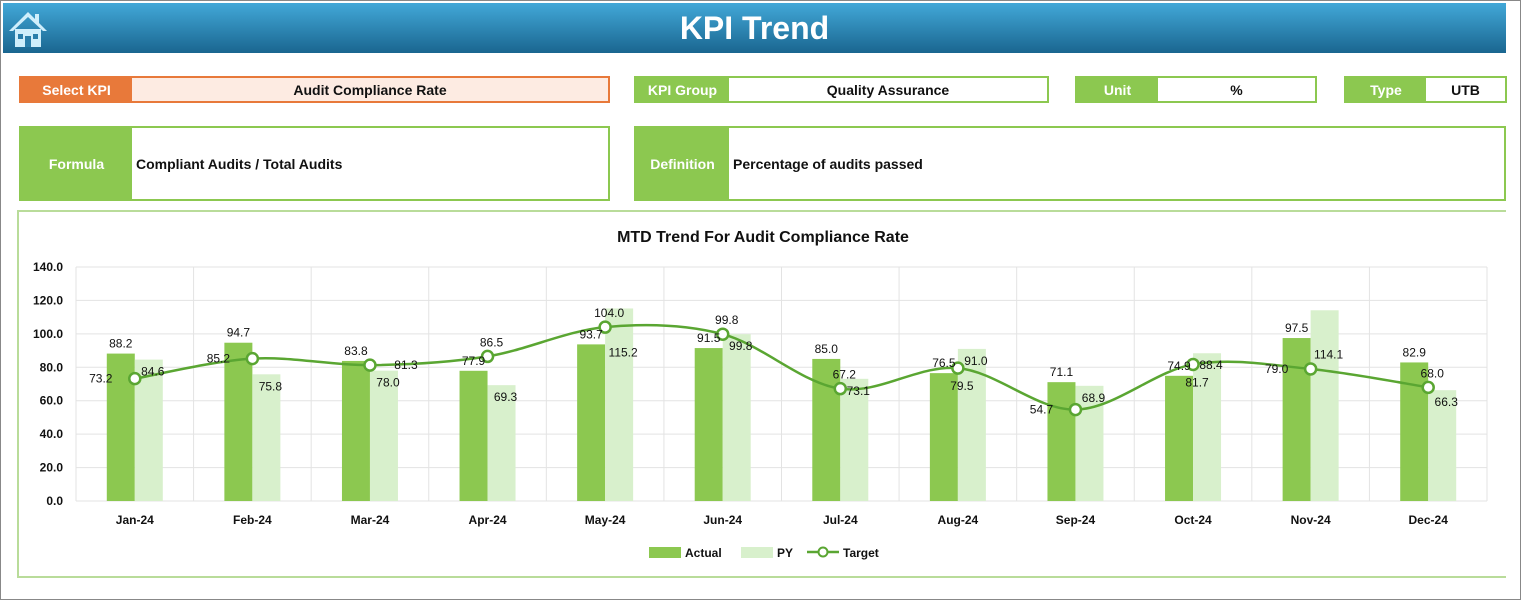 This screenshot has height=601, width=1521. I want to click on py-data-label: 99.8, so click(741, 346).